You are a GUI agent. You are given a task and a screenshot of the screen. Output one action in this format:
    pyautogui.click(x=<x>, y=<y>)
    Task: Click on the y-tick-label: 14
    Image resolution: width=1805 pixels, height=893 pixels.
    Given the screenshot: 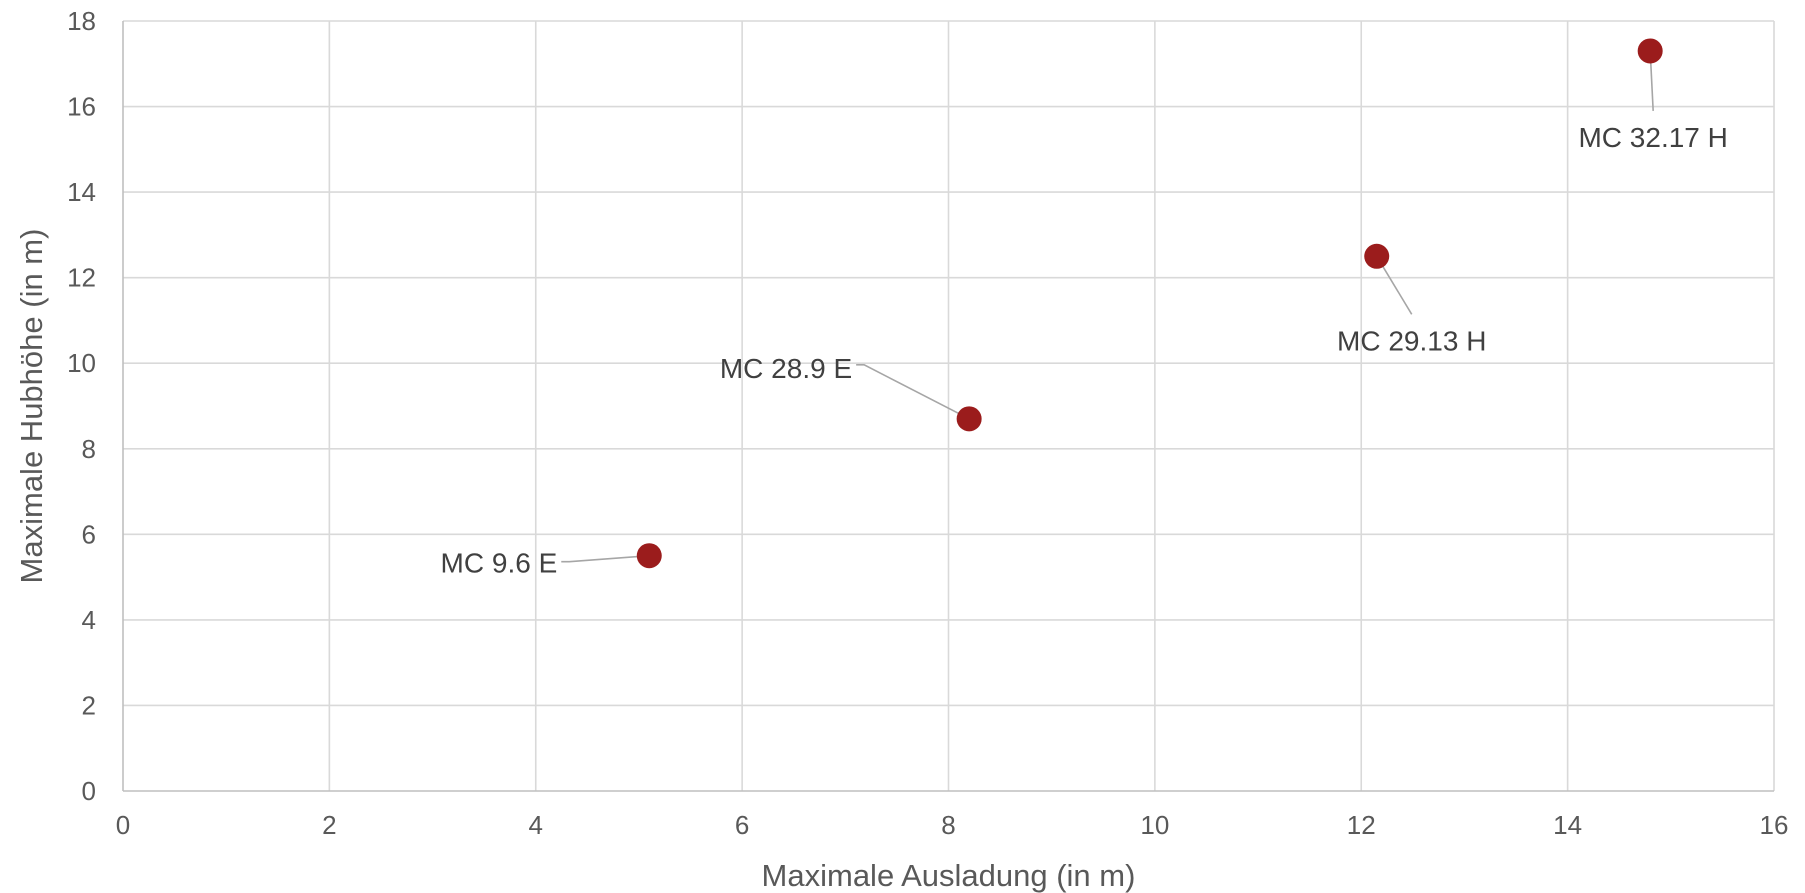 What is the action you would take?
    pyautogui.click(x=81, y=192)
    